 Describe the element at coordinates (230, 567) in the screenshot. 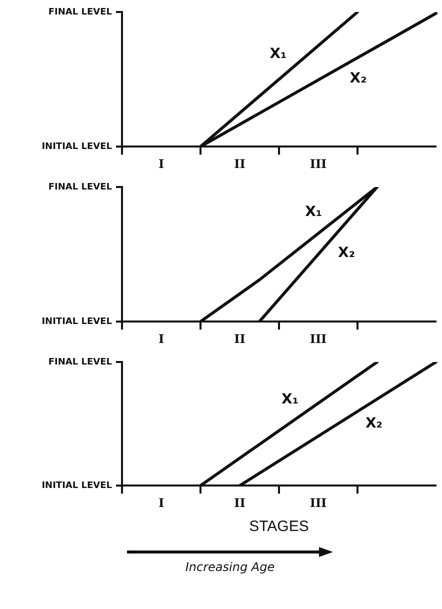

I see `text: Increasing Age` at that location.